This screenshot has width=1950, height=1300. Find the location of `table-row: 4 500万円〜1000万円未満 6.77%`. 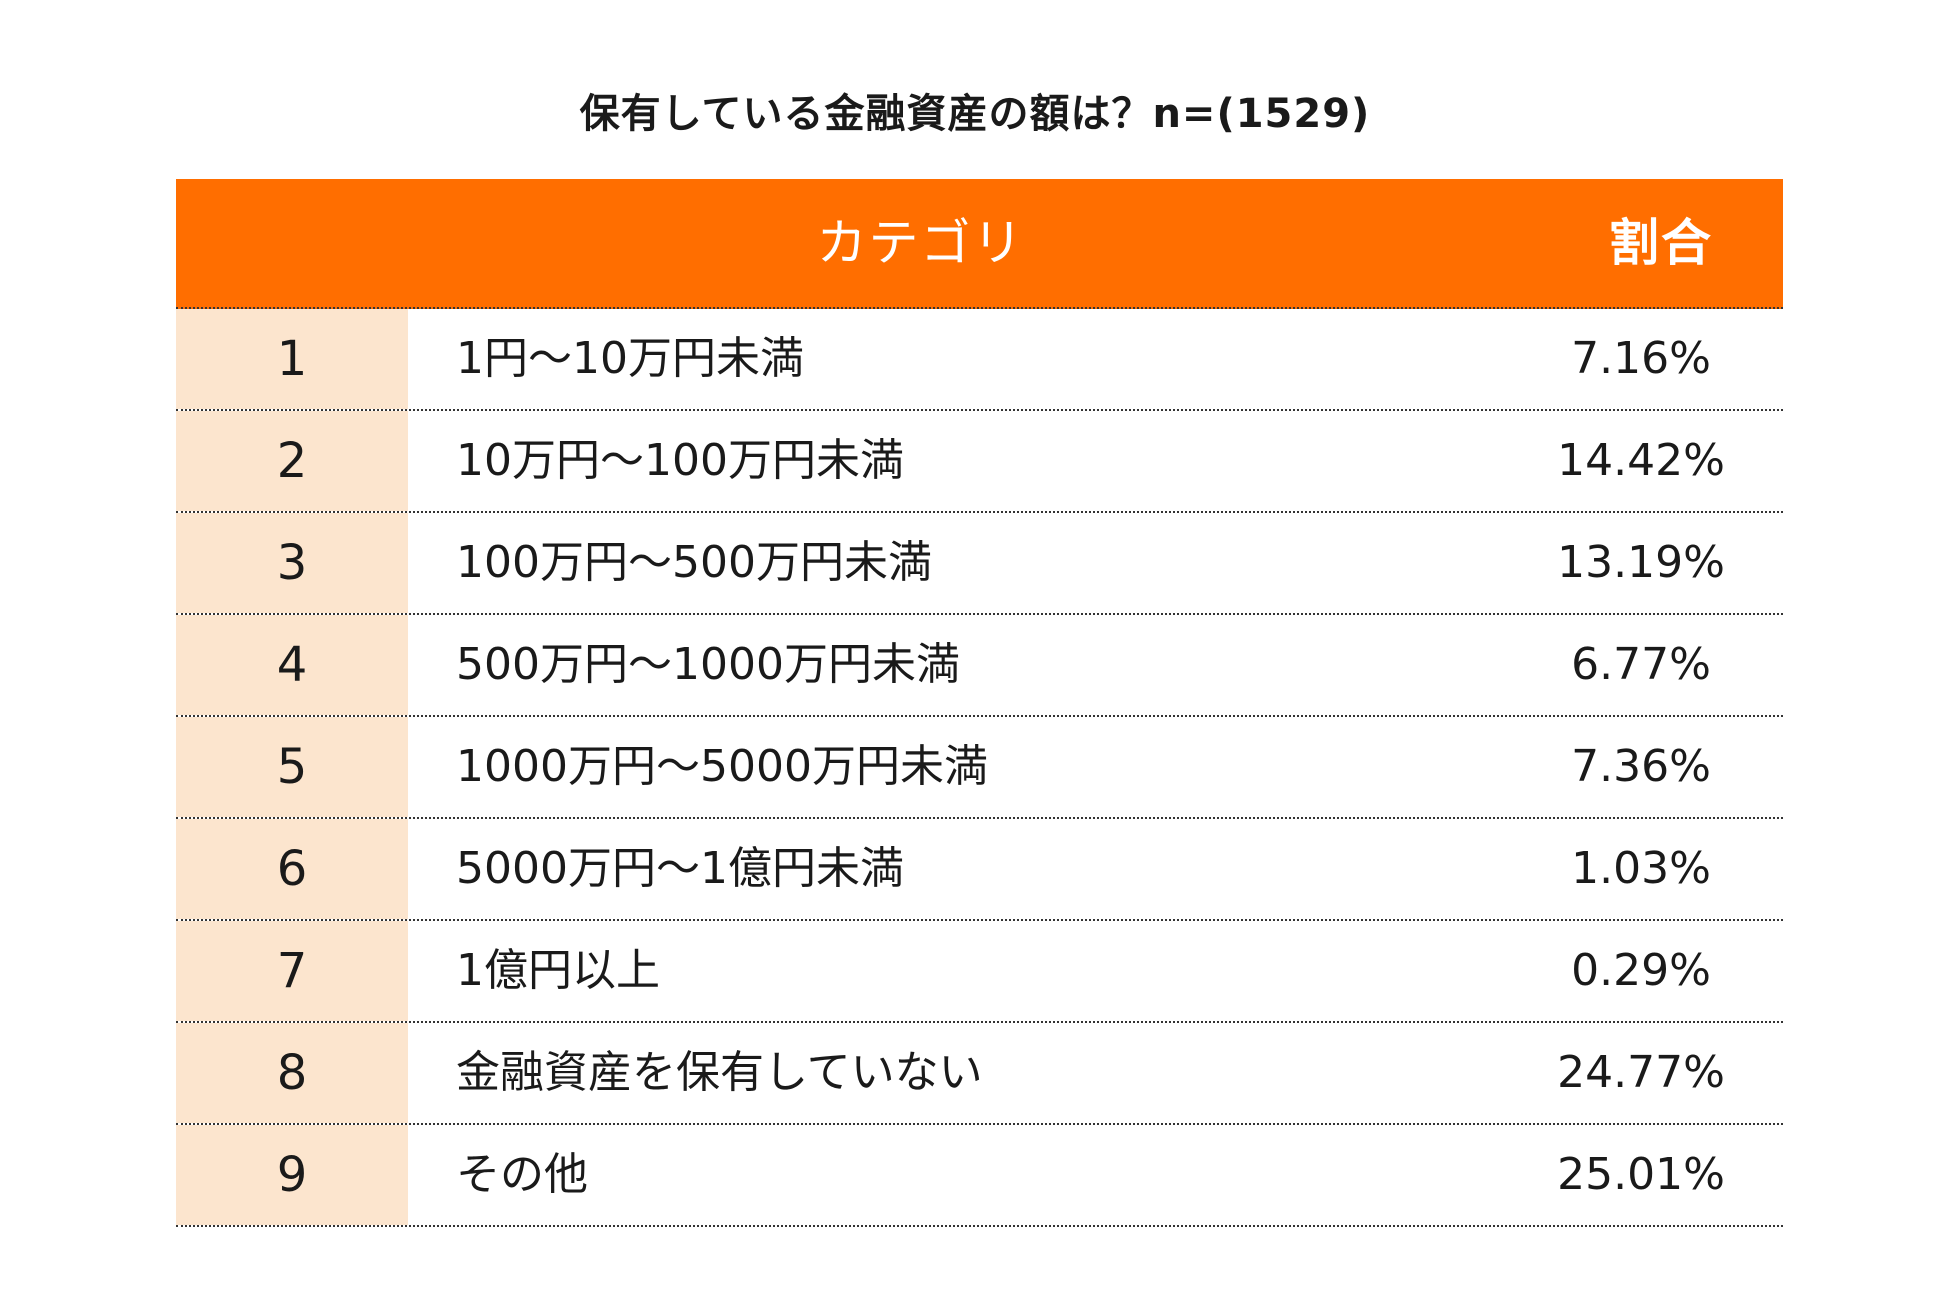

table-row: 4 500万円〜1000万円未満 6.77% is located at coordinates (979, 666).